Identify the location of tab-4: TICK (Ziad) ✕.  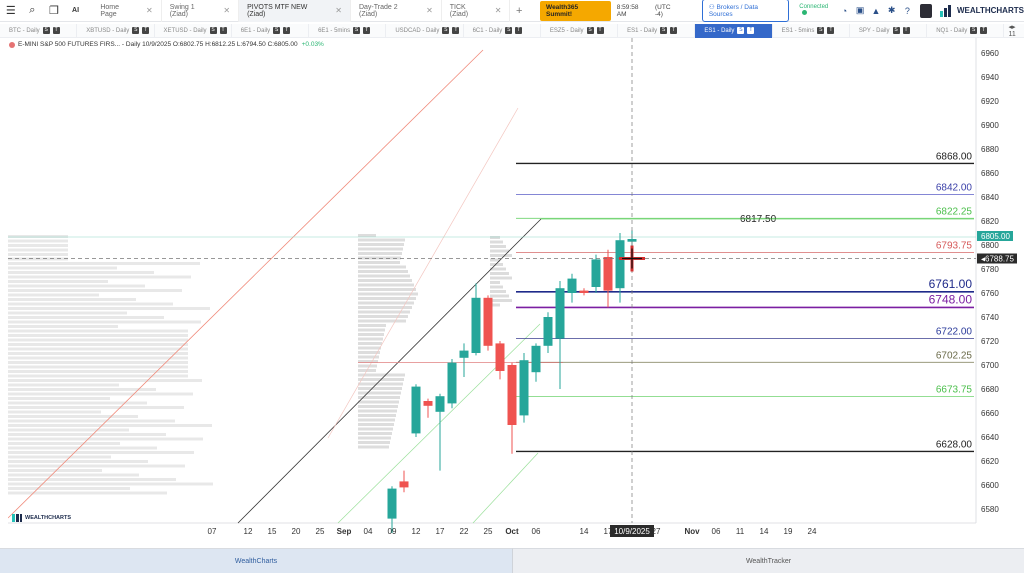
(476, 11).